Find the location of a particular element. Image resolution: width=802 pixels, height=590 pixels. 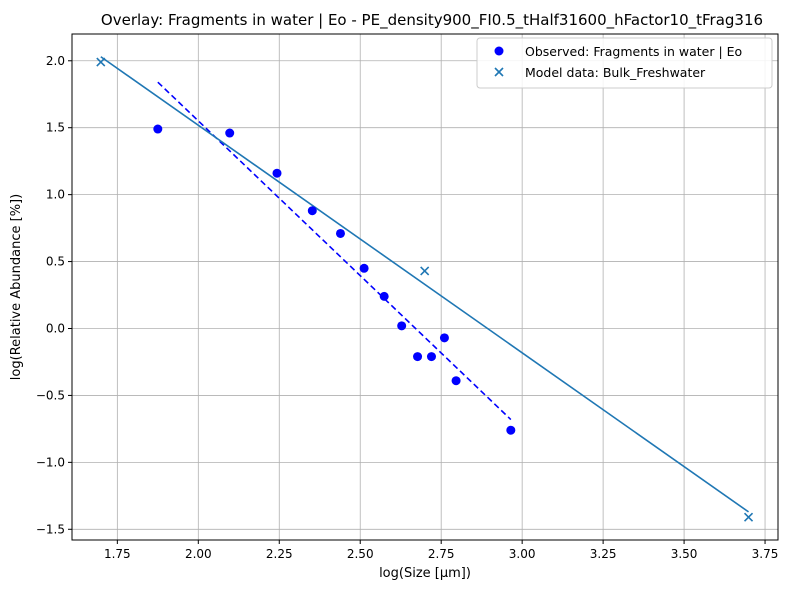

y-axis-label: log(Relative Abundance [%]) is located at coordinates (16, 287).